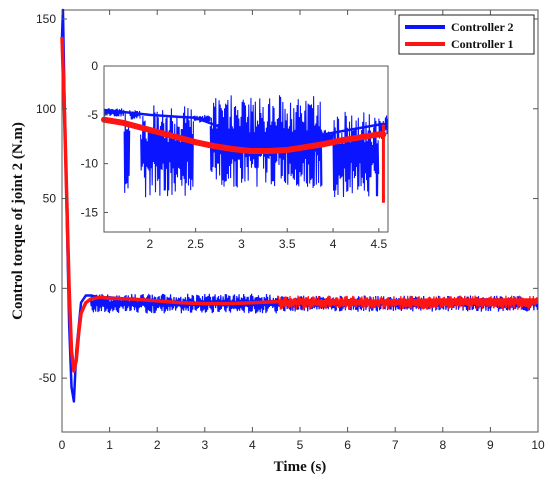 The height and width of the screenshot is (480, 550). I want to click on x-tick-label-3: 3, so click(204, 445).